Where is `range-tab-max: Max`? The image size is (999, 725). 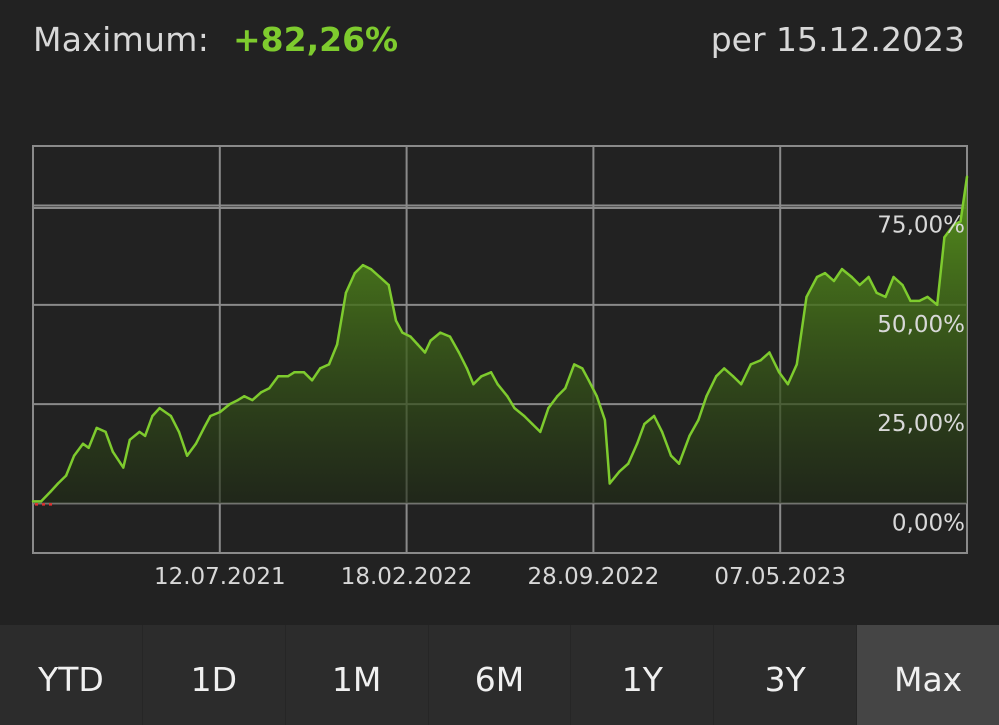 range-tab-max: Max is located at coordinates (928, 675).